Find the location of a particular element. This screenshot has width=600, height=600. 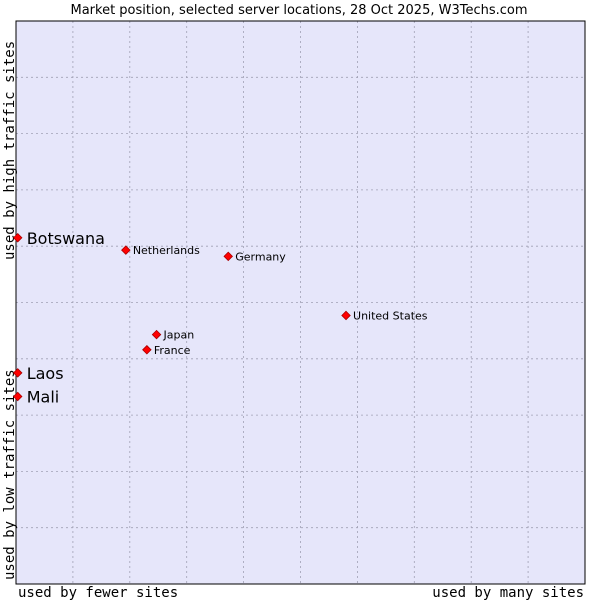

point-label-laos: Laos is located at coordinates (45, 373).